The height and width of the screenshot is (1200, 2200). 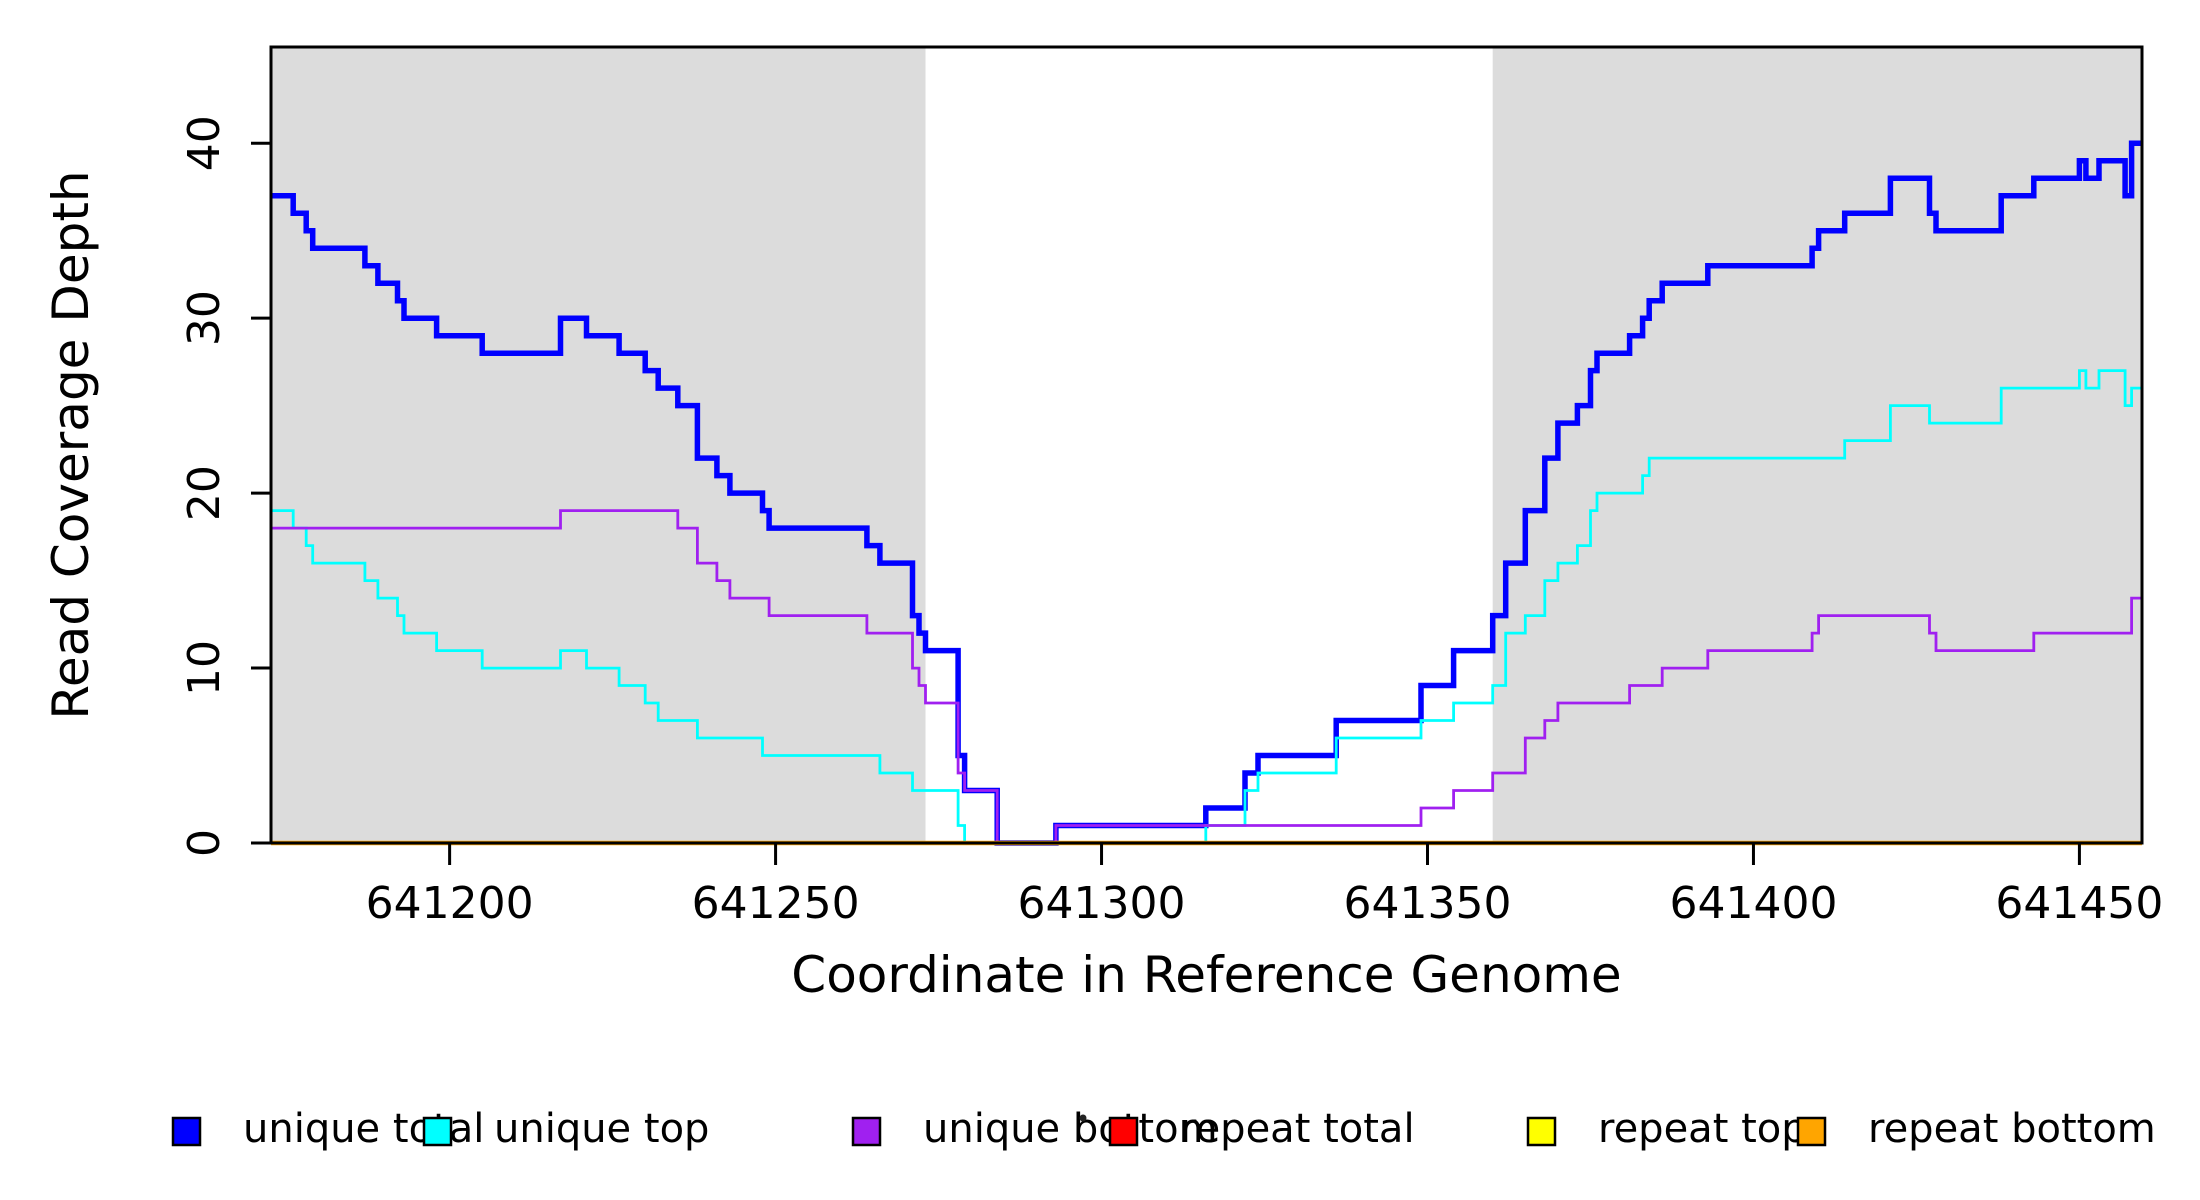 What do you see at coordinates (601, 1129) in the screenshot?
I see `legend-label-unique-top: unique top` at bounding box center [601, 1129].